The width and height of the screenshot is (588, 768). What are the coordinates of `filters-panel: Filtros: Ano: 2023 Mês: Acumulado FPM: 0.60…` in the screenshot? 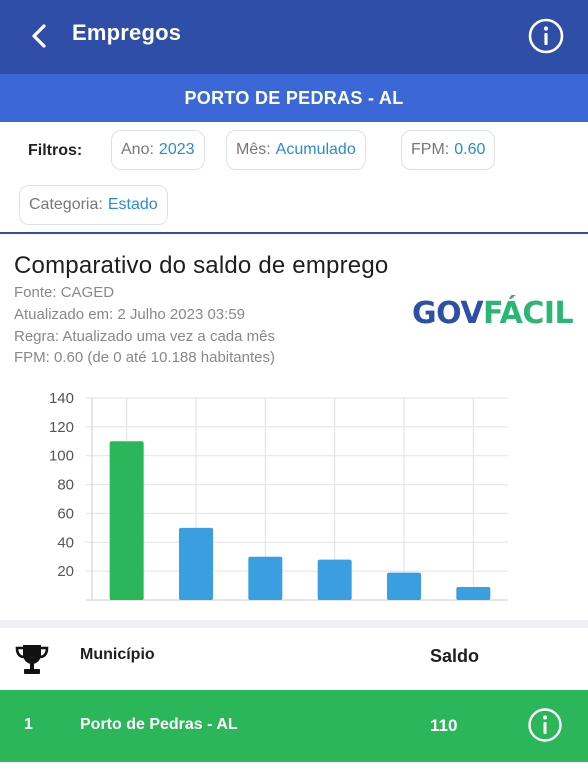 It's located at (294, 178).